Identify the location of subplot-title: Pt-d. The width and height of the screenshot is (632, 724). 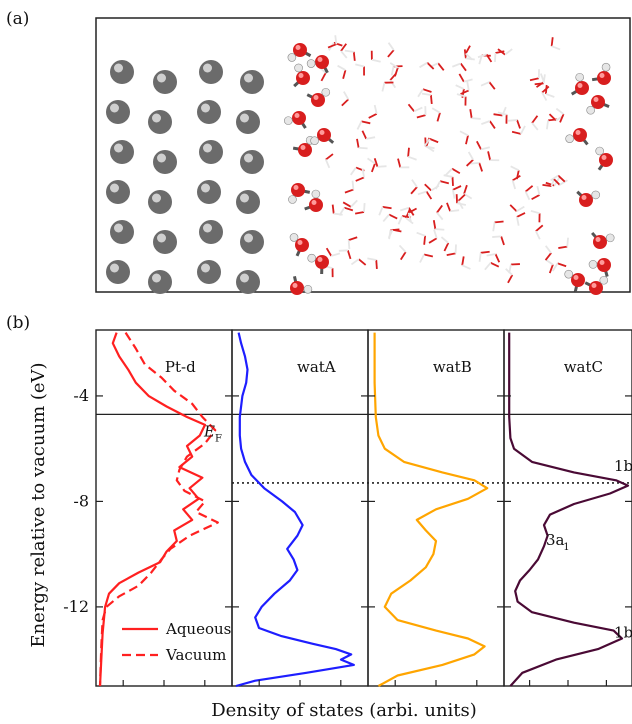
(180, 367).